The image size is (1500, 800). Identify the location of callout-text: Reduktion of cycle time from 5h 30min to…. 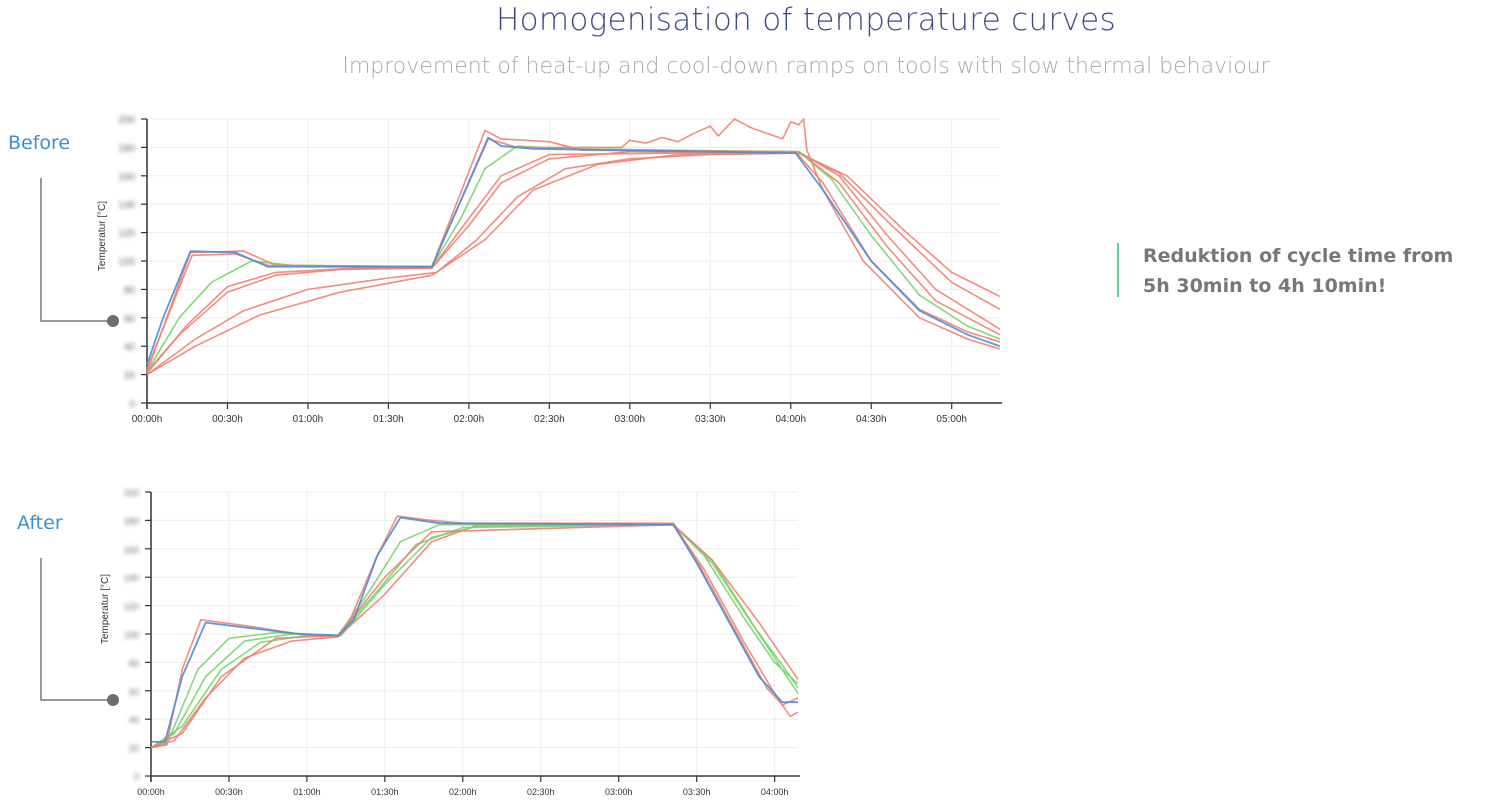
(1298, 271).